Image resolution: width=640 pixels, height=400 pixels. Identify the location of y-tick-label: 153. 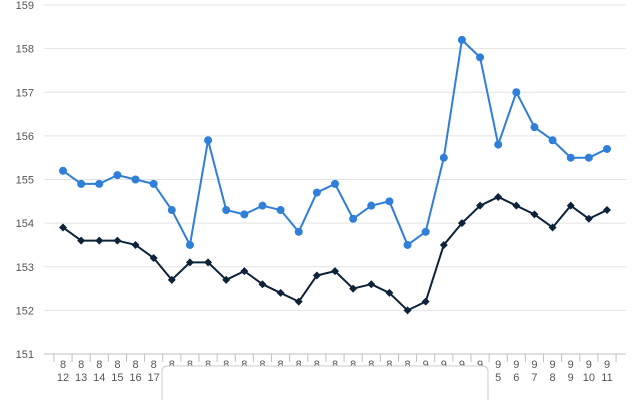
(25, 268).